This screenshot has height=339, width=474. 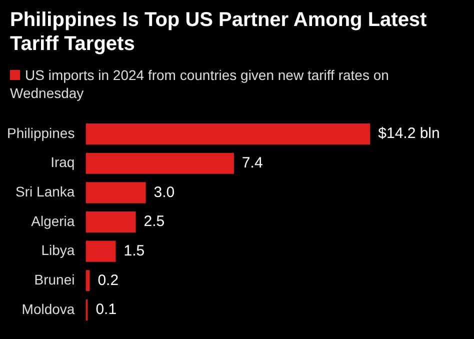 I want to click on data-label: 0.1, so click(x=106, y=309).